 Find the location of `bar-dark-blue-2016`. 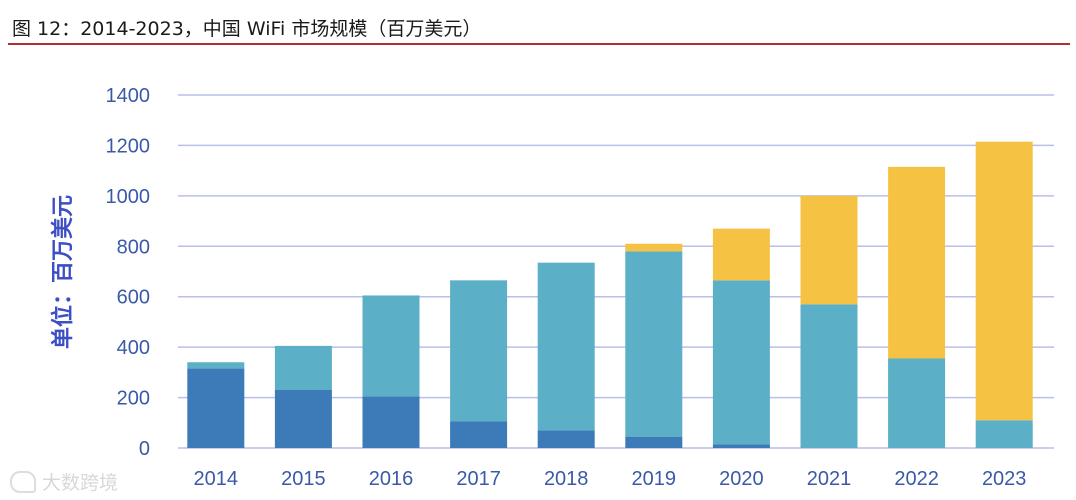

bar-dark-blue-2016 is located at coordinates (391, 422).